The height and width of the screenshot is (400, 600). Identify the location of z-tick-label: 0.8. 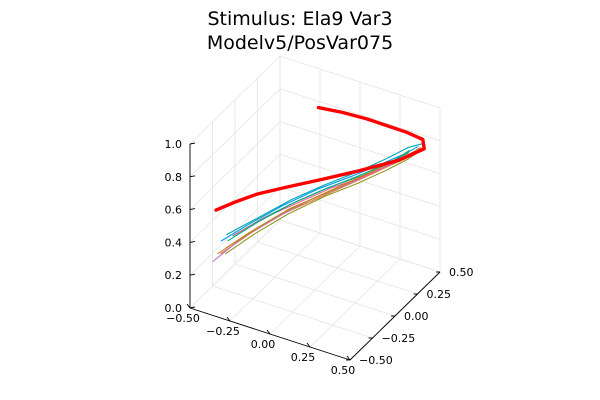
(174, 177).